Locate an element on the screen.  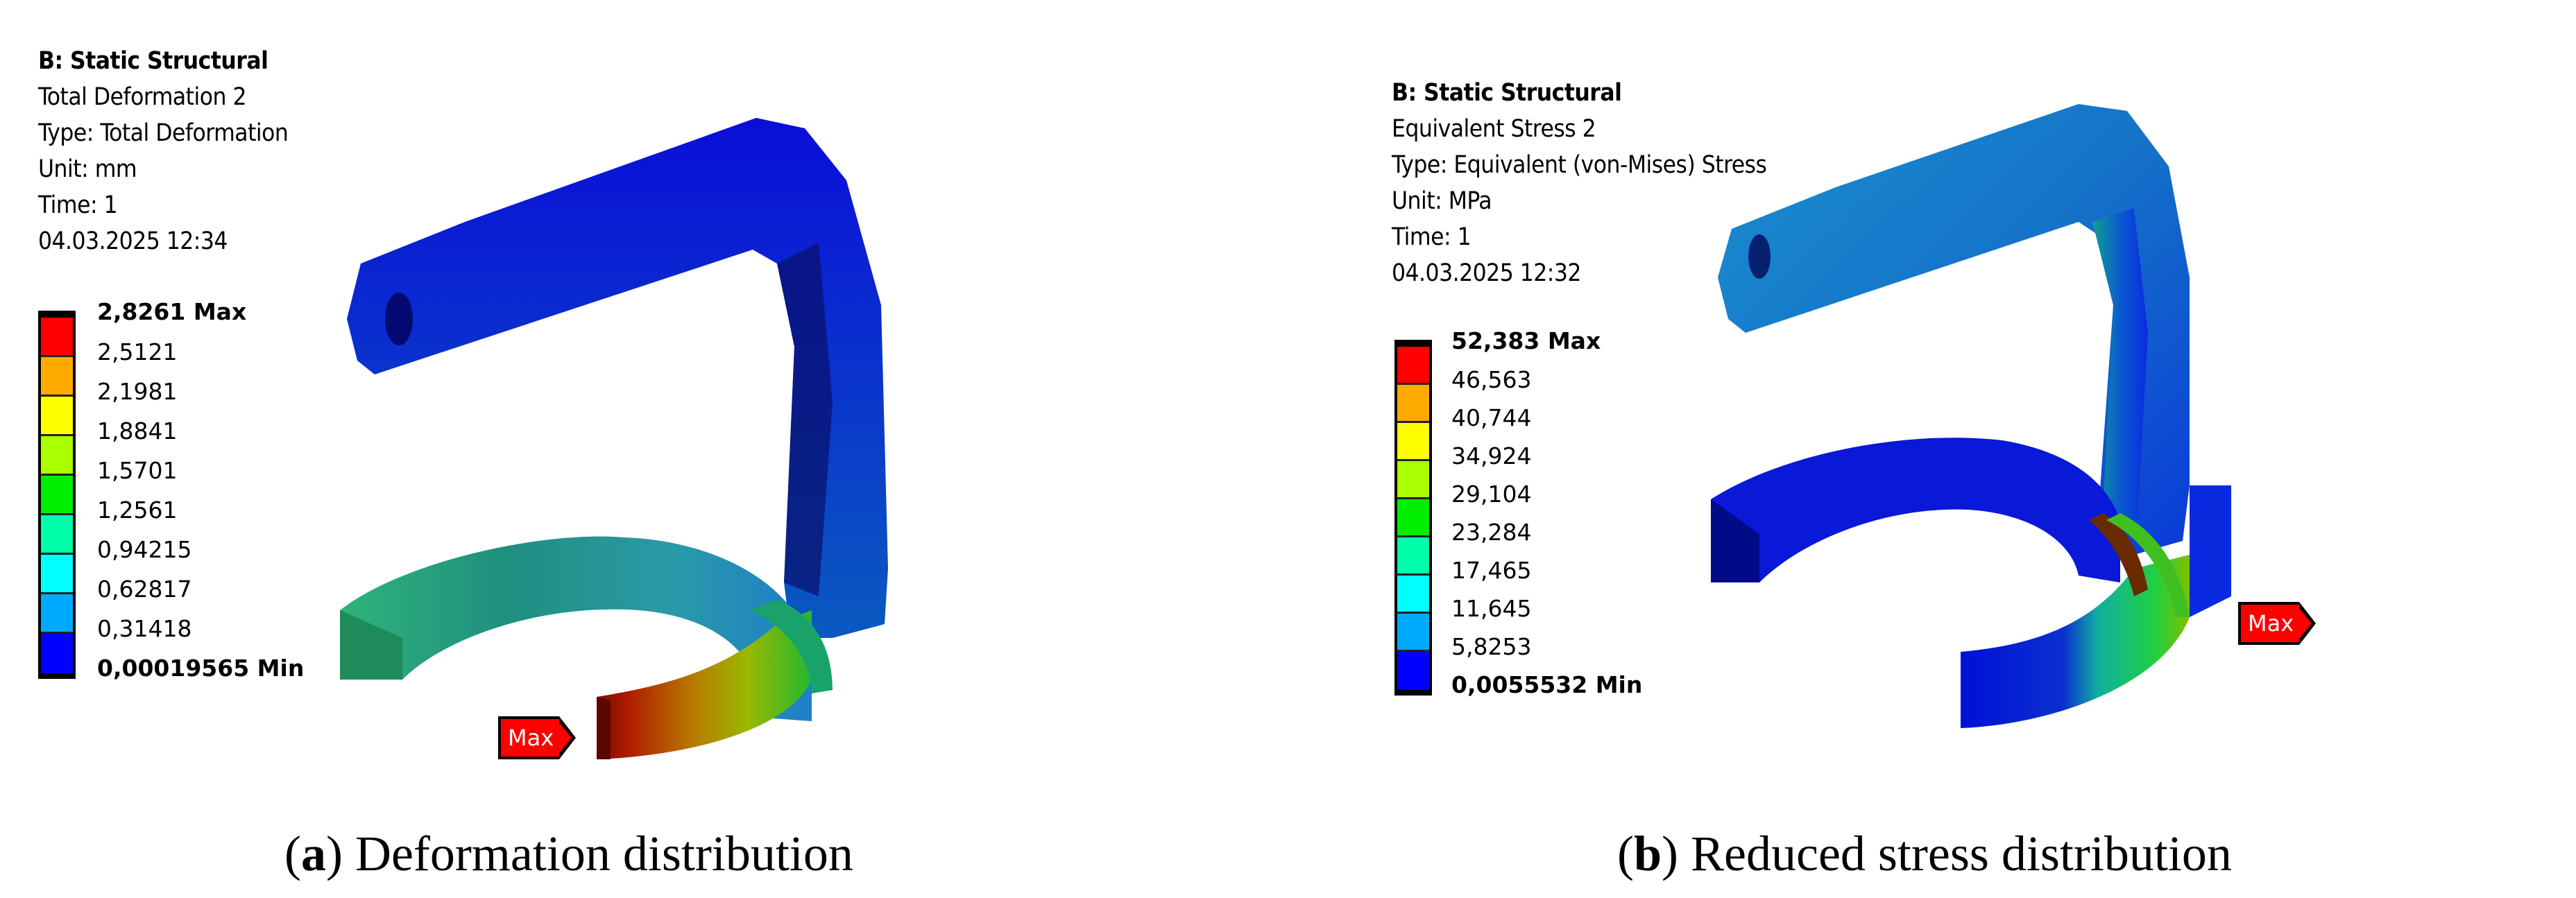
legend-level: 5,8253 is located at coordinates (1491, 646).